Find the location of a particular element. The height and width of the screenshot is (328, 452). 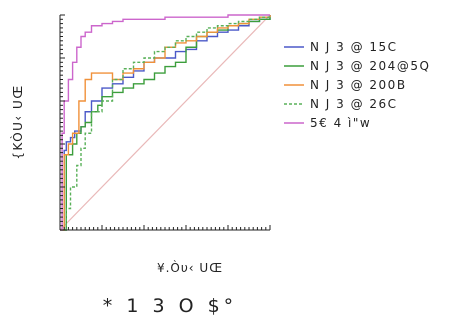

chart-caption: * 1 3 O $° is located at coordinates (170, 306).